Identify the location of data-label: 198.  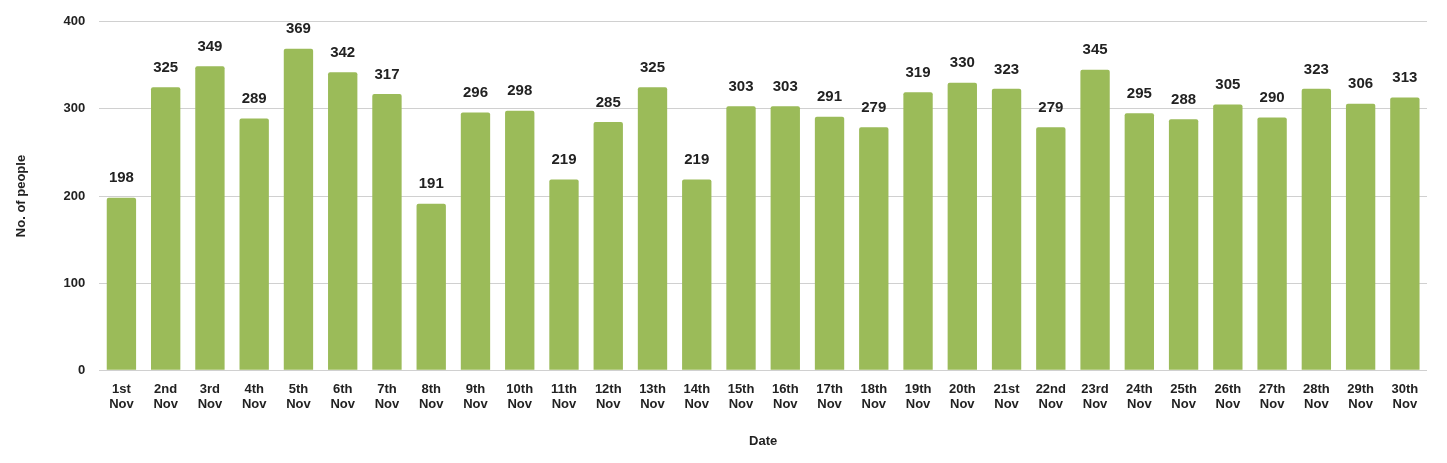
(121, 177).